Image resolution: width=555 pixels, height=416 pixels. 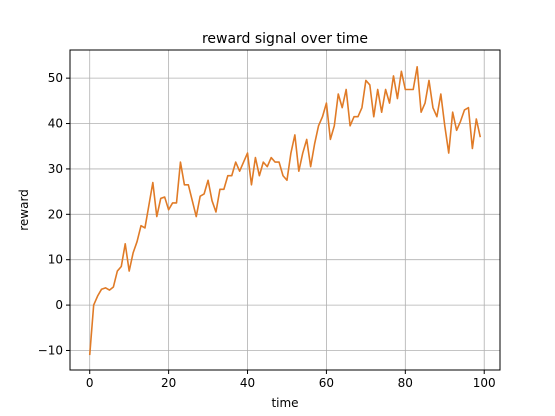 I want to click on x-axis-label: time, so click(x=284, y=403).